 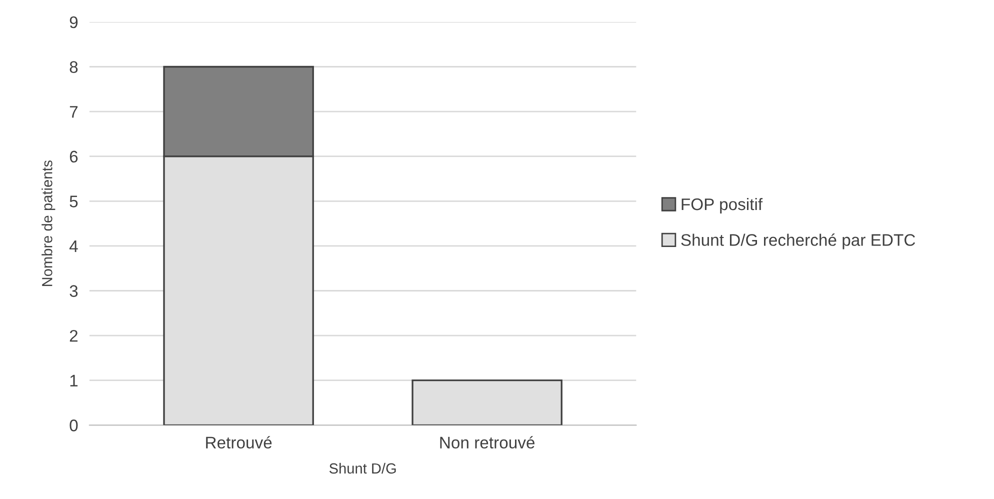 What do you see at coordinates (73, 246) in the screenshot?
I see `y-tick-label: 4` at bounding box center [73, 246].